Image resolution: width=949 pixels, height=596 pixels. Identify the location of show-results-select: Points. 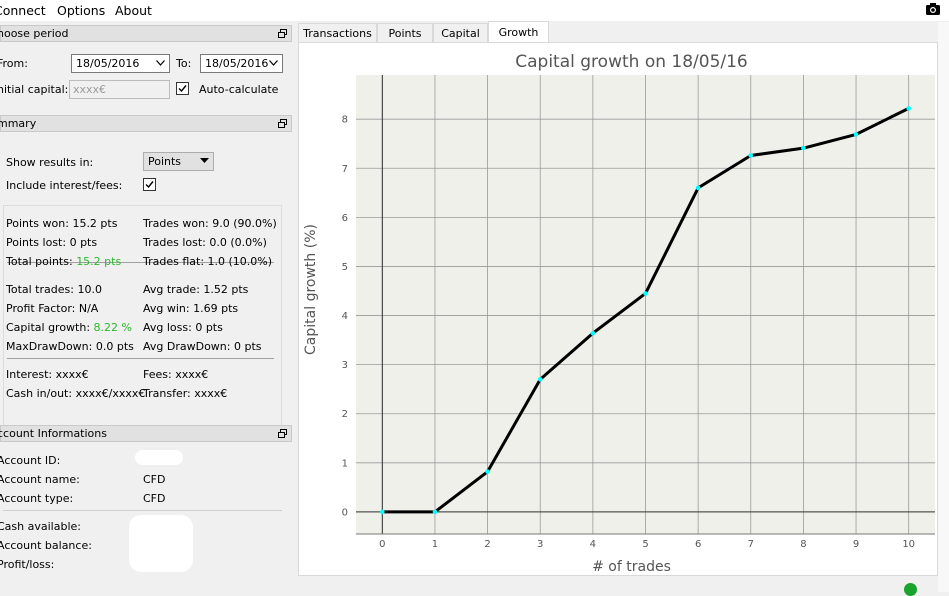
(178, 161).